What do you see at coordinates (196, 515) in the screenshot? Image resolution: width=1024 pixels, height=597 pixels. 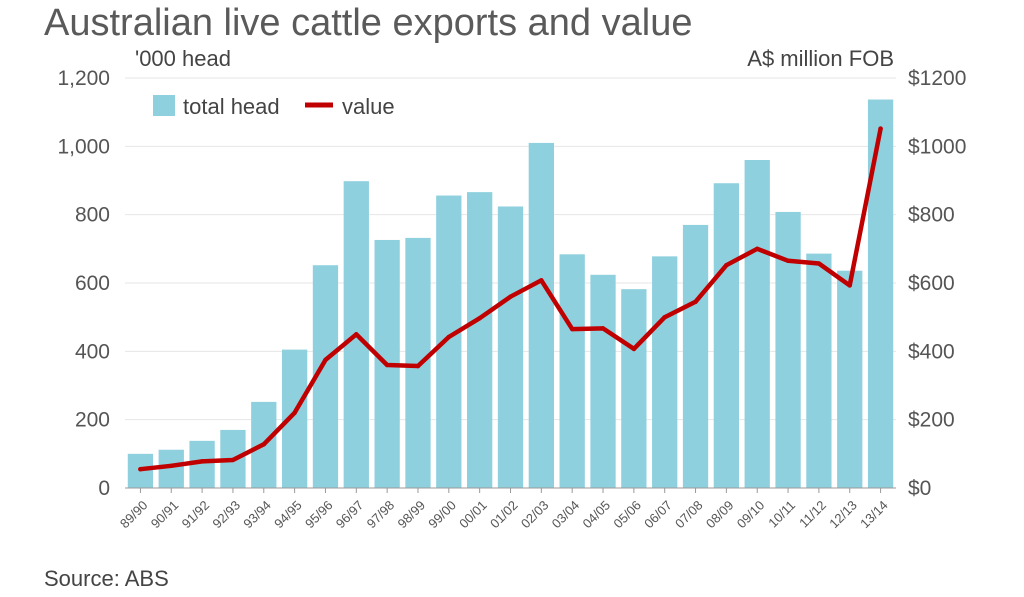 I see `x-tick-label: 91/92` at bounding box center [196, 515].